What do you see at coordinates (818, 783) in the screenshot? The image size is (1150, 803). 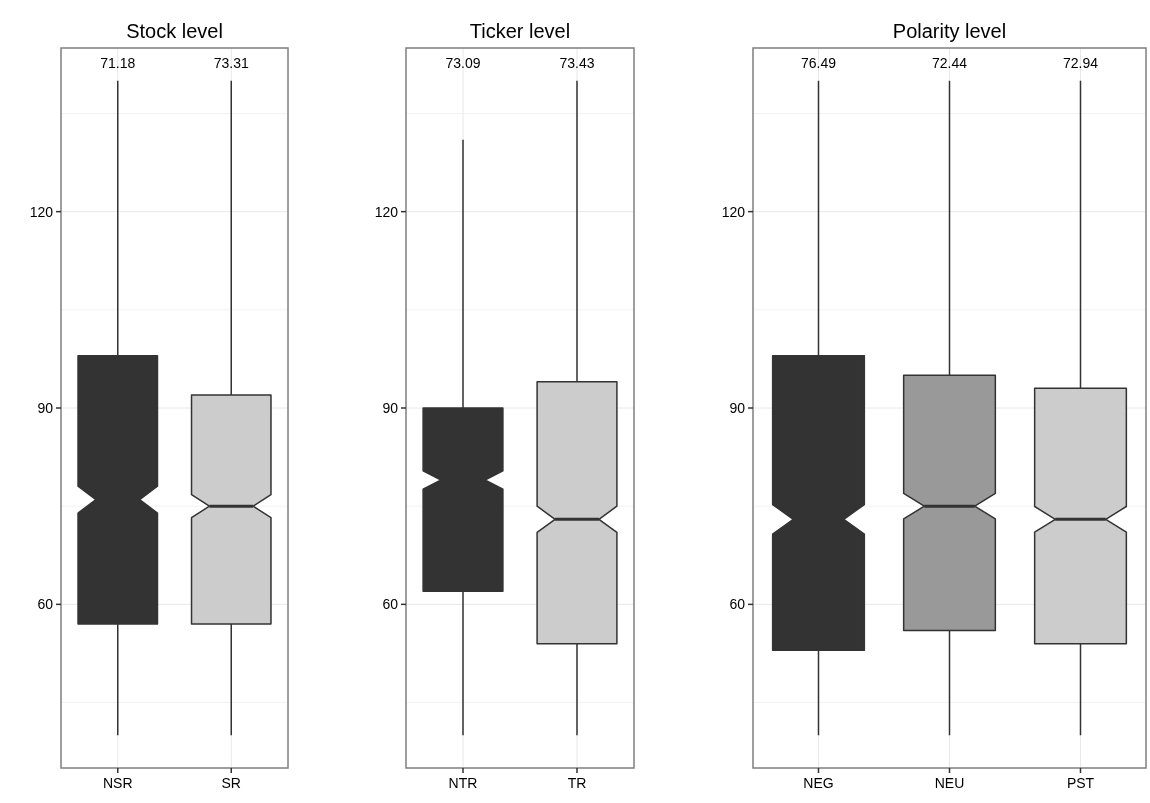 I see `x-tick-label: NEG` at bounding box center [818, 783].